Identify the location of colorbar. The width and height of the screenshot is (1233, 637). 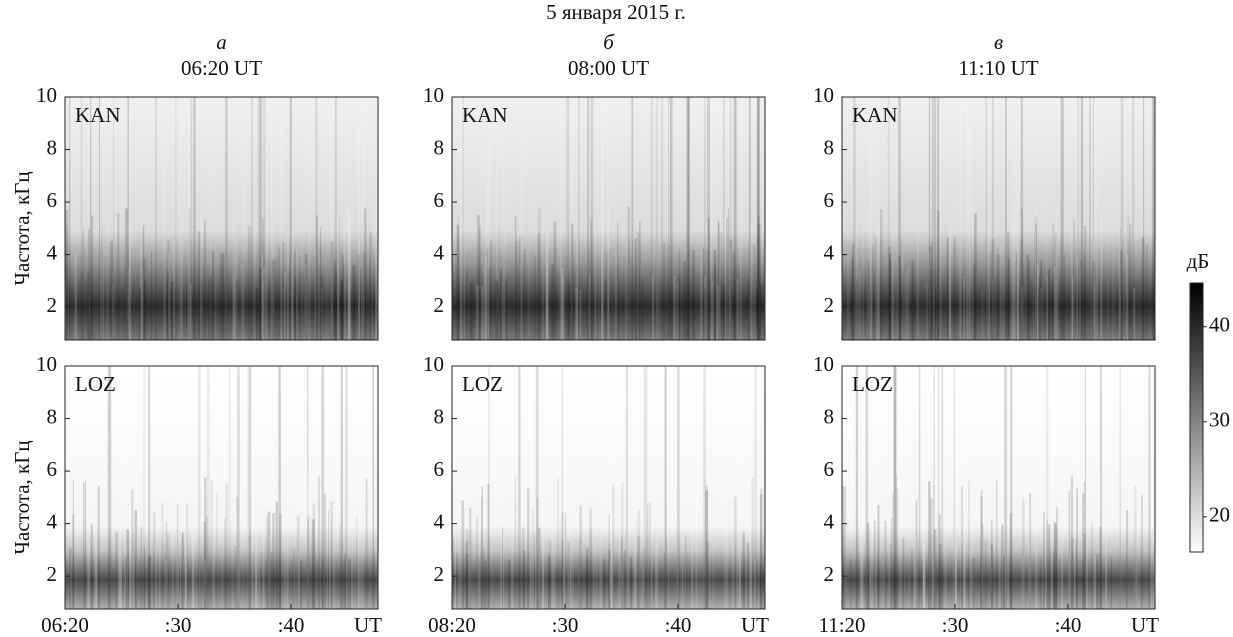
(1196, 417).